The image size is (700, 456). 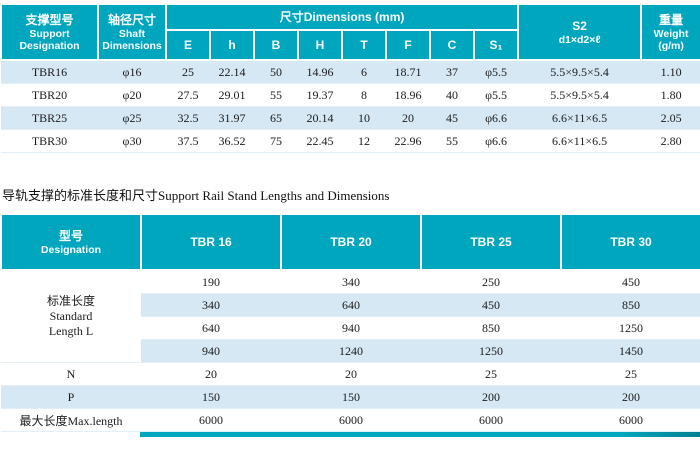 What do you see at coordinates (320, 72) in the screenshot?
I see `cell: 14.96` at bounding box center [320, 72].